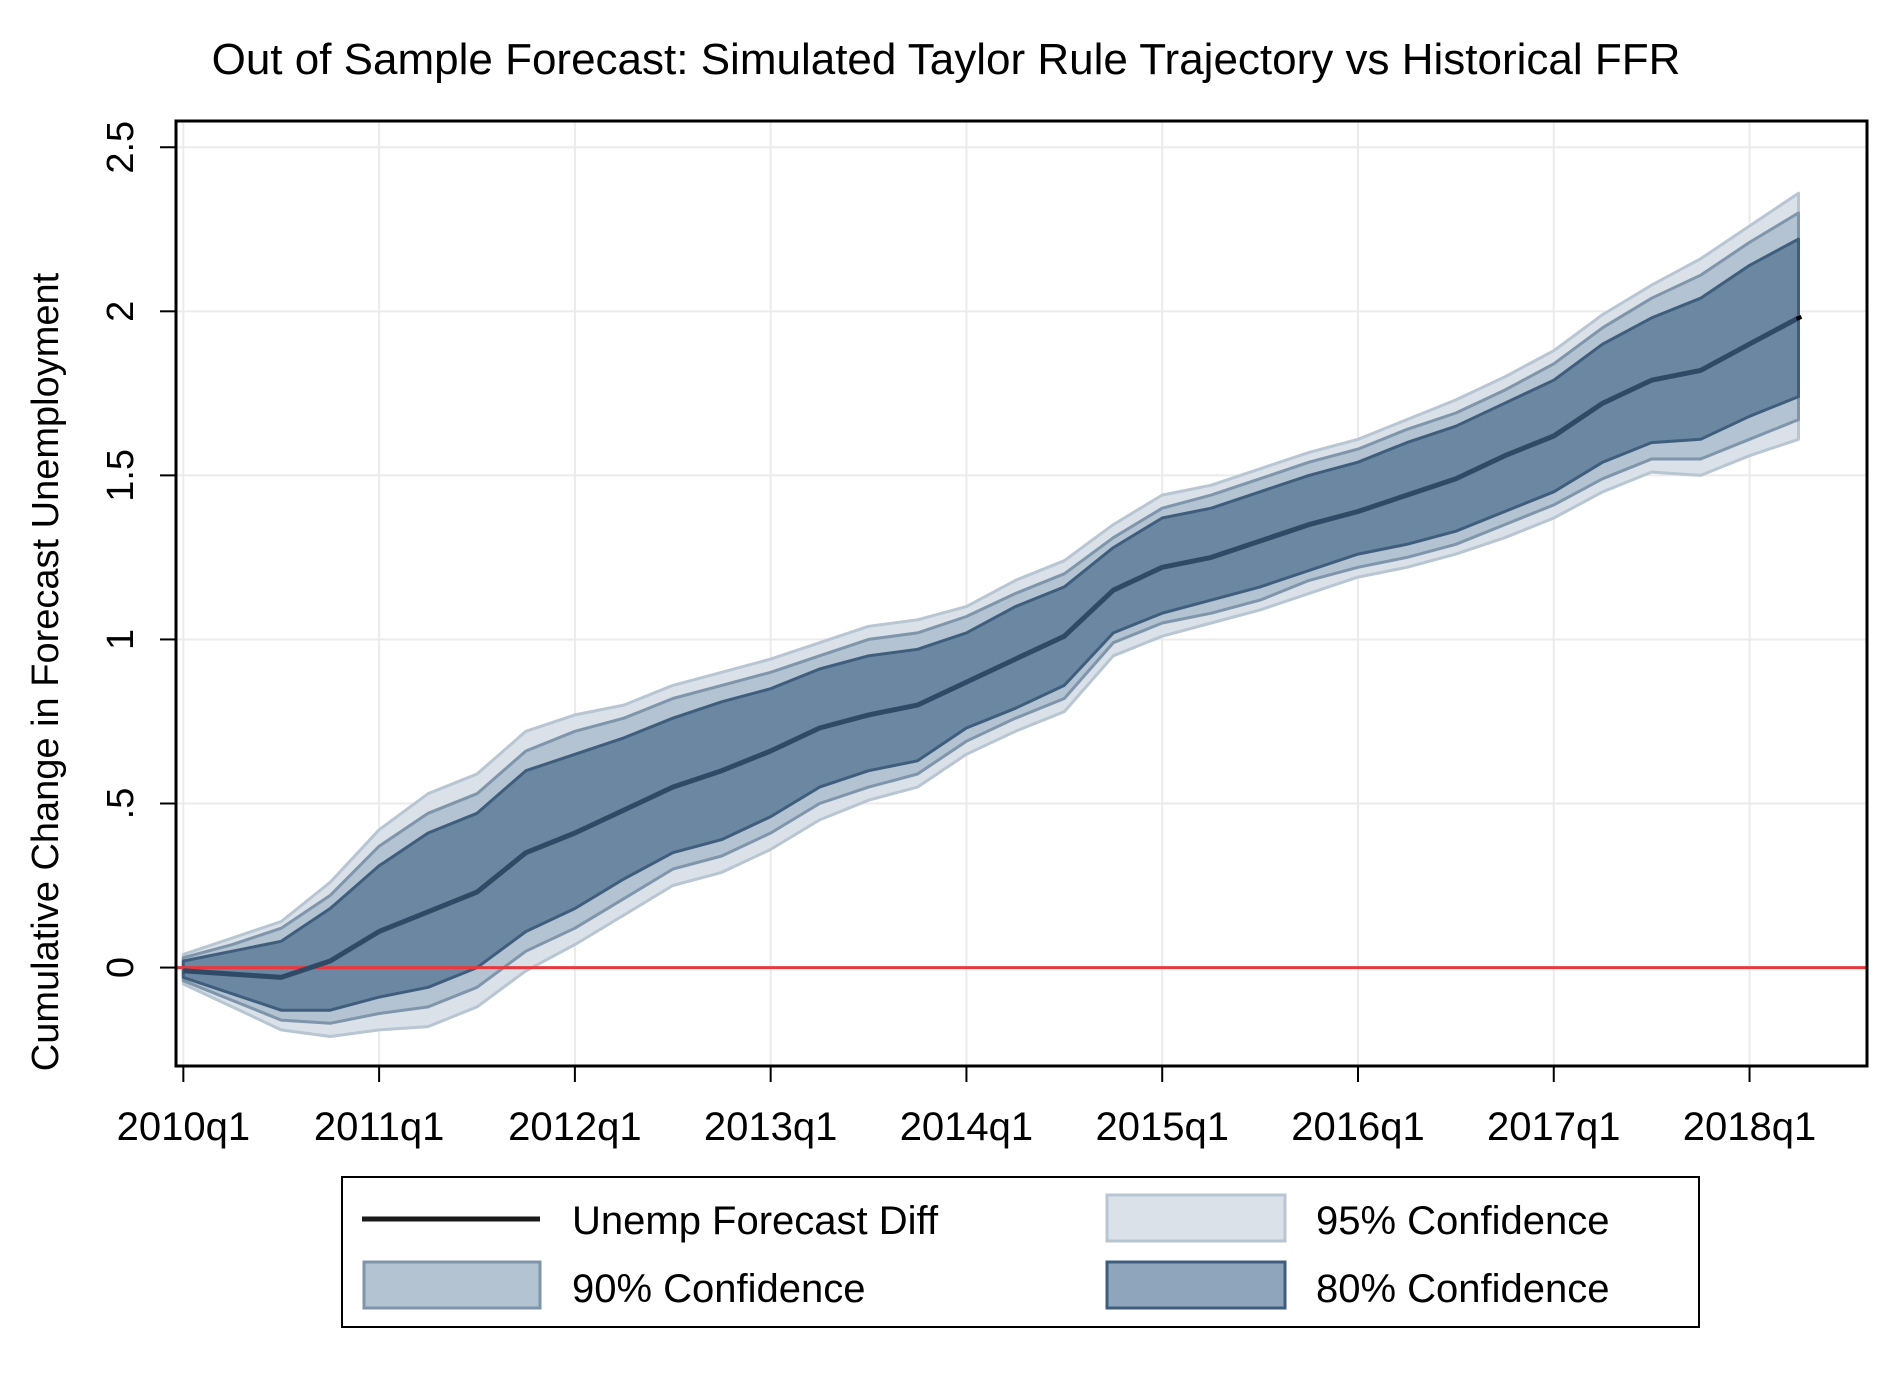 The width and height of the screenshot is (1893, 1377). What do you see at coordinates (379, 1127) in the screenshot?
I see `x-tick-label: 2011q1` at bounding box center [379, 1127].